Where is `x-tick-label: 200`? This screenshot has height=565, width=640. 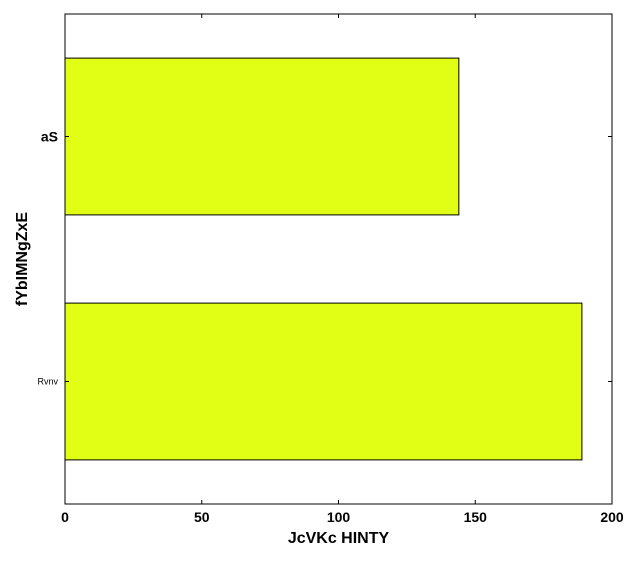
x-tick-label: 200 is located at coordinates (612, 517).